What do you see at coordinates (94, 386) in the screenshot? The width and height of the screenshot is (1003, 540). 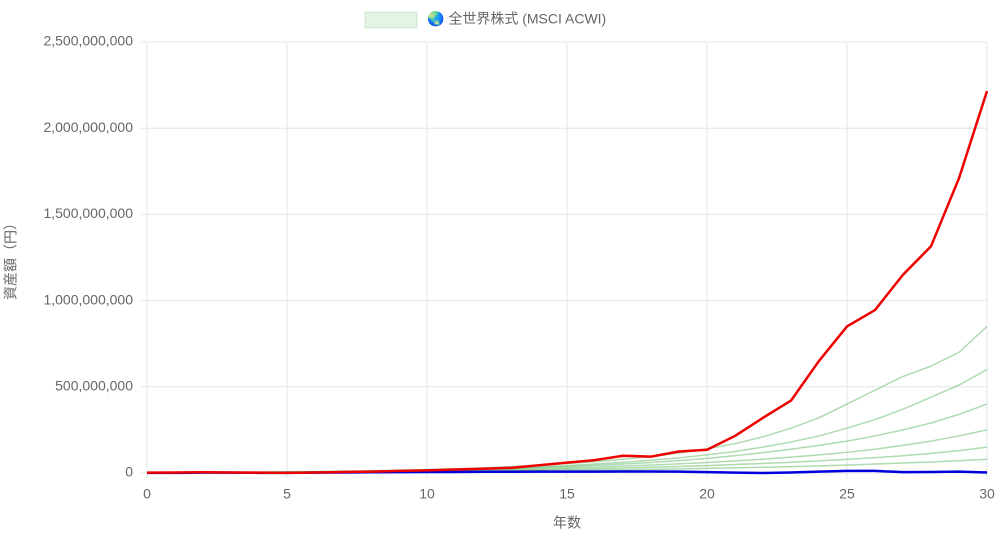 I see `y-tick-label: 500,000,000` at bounding box center [94, 386].